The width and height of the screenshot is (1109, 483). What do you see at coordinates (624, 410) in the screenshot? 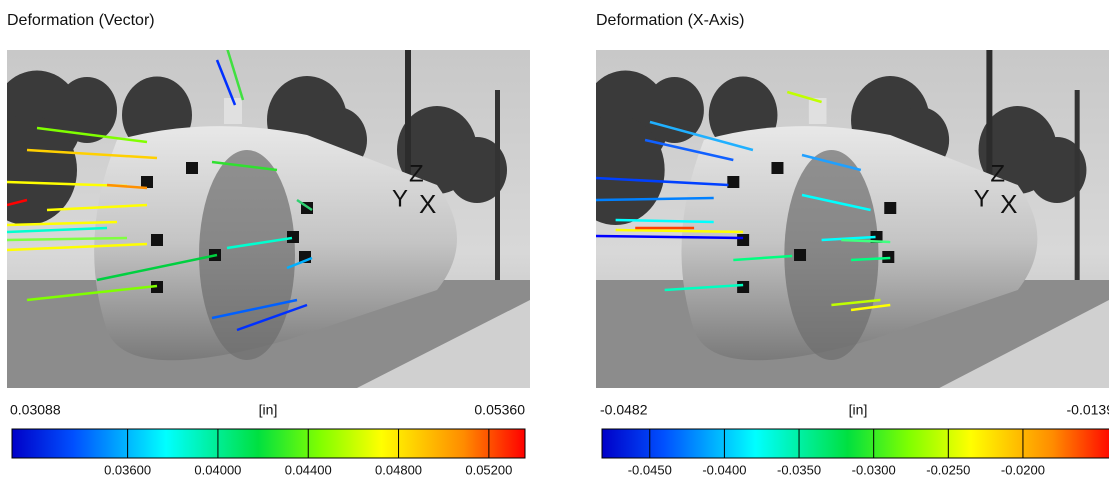
I see `colorbar-min: -0.0482` at bounding box center [624, 410].